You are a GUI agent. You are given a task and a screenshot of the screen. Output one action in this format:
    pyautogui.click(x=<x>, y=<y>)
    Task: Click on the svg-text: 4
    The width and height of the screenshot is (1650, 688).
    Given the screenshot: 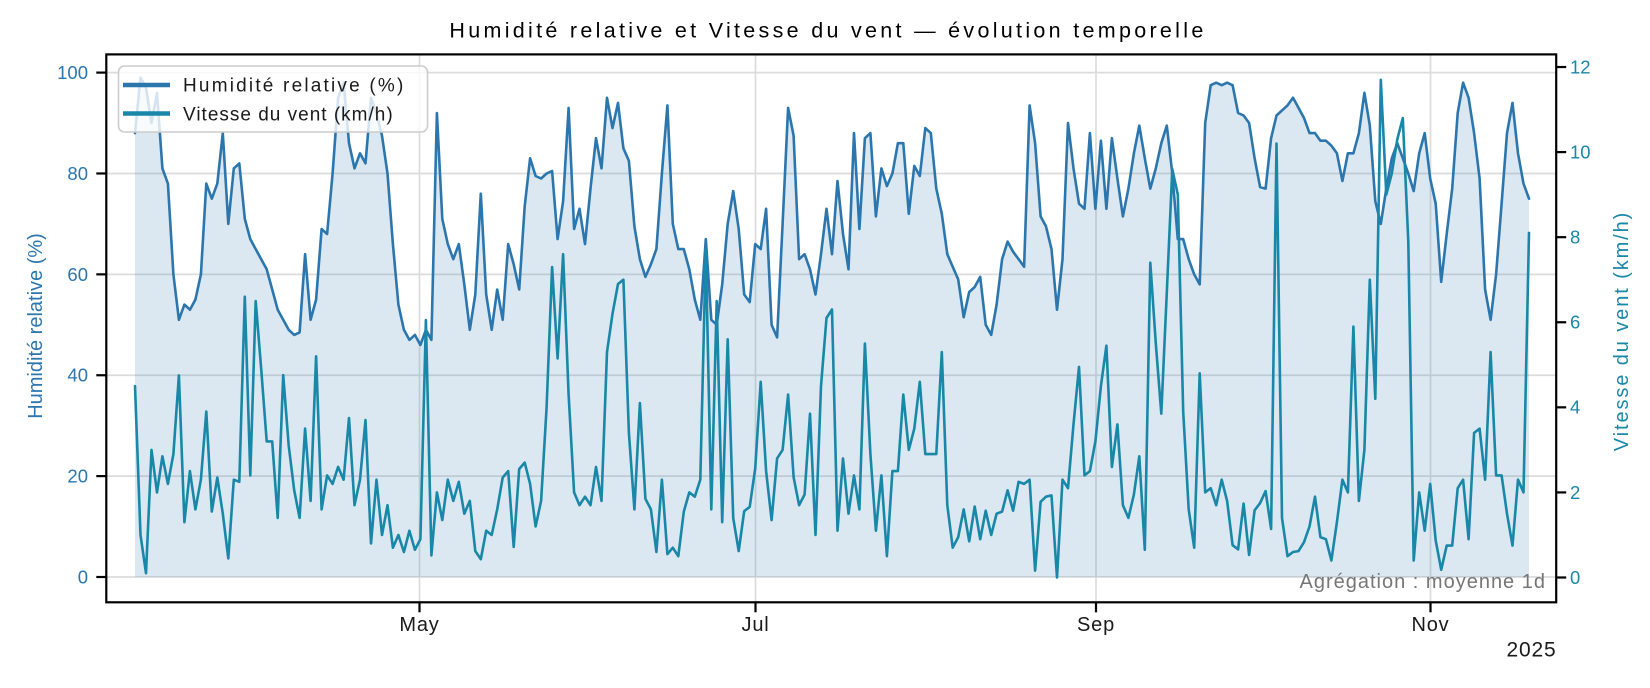 What is the action you would take?
    pyautogui.click(x=1575, y=407)
    